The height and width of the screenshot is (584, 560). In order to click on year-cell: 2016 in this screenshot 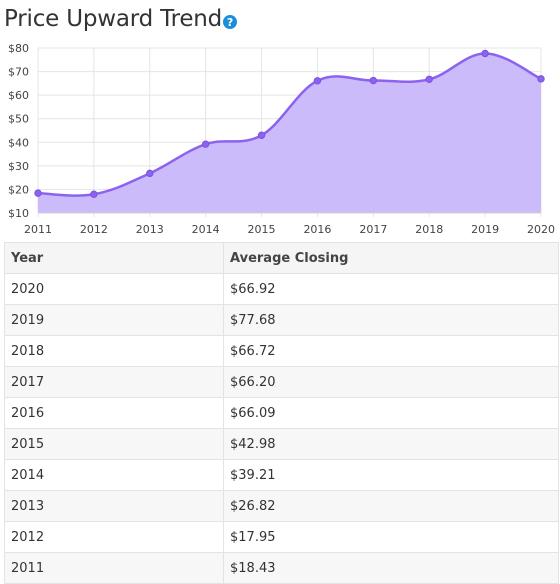, I will do `click(114, 413)`.